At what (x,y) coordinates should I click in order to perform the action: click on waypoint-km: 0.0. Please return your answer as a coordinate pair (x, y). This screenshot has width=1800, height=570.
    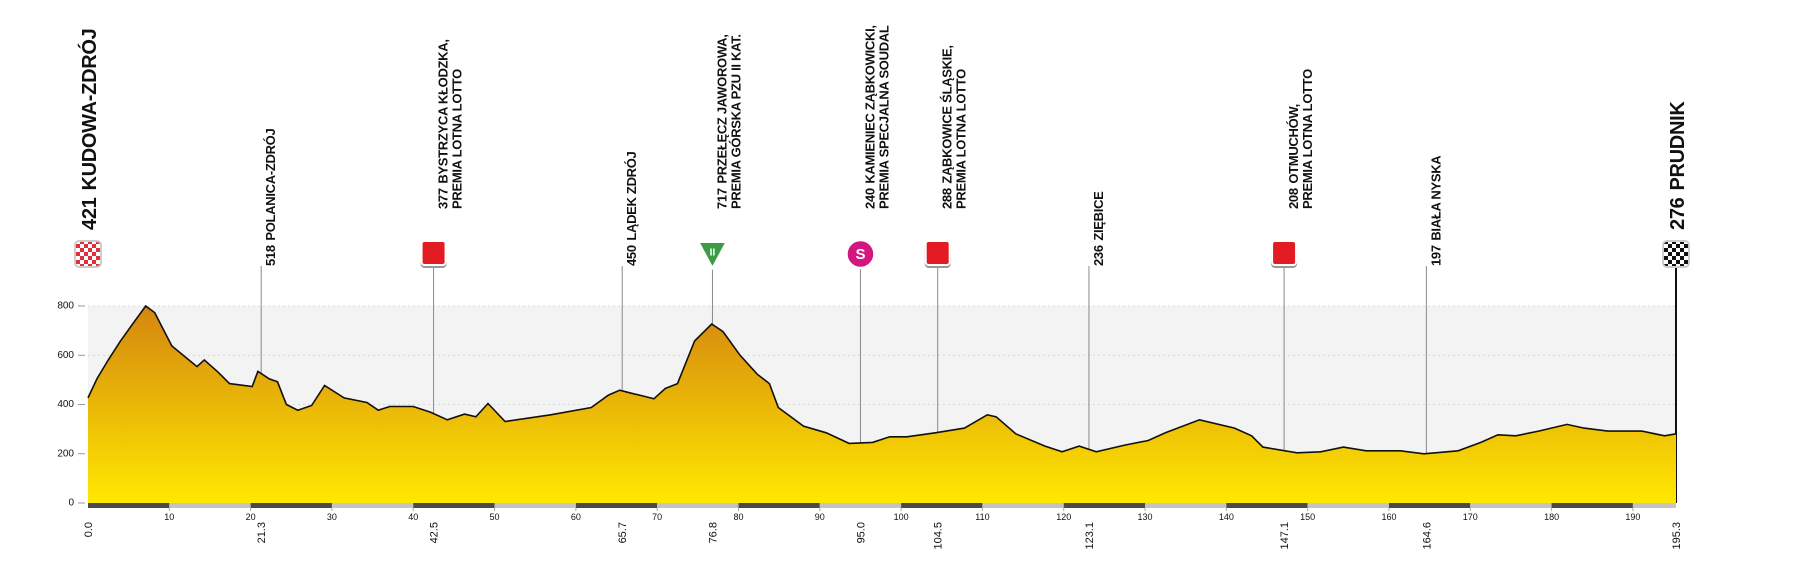
    Looking at the image, I should click on (89, 529).